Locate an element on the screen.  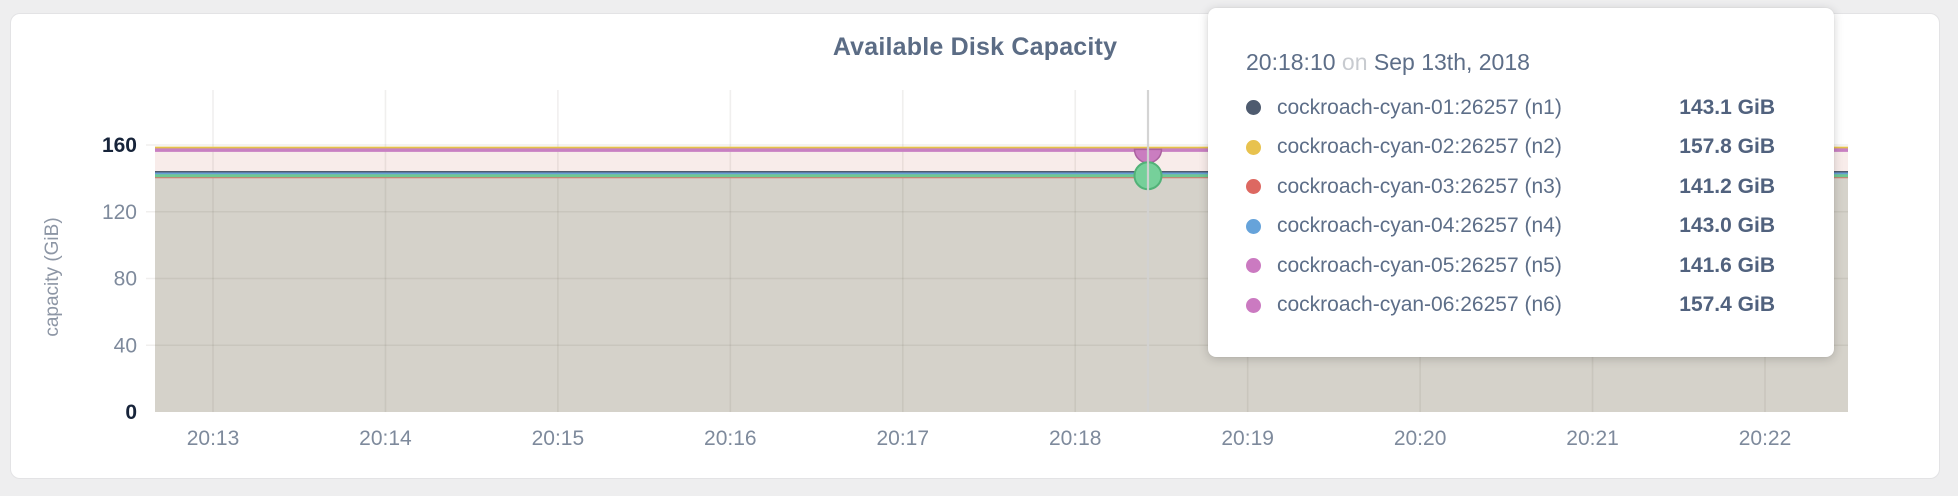
x-tick-label: 20:18 is located at coordinates (1075, 438).